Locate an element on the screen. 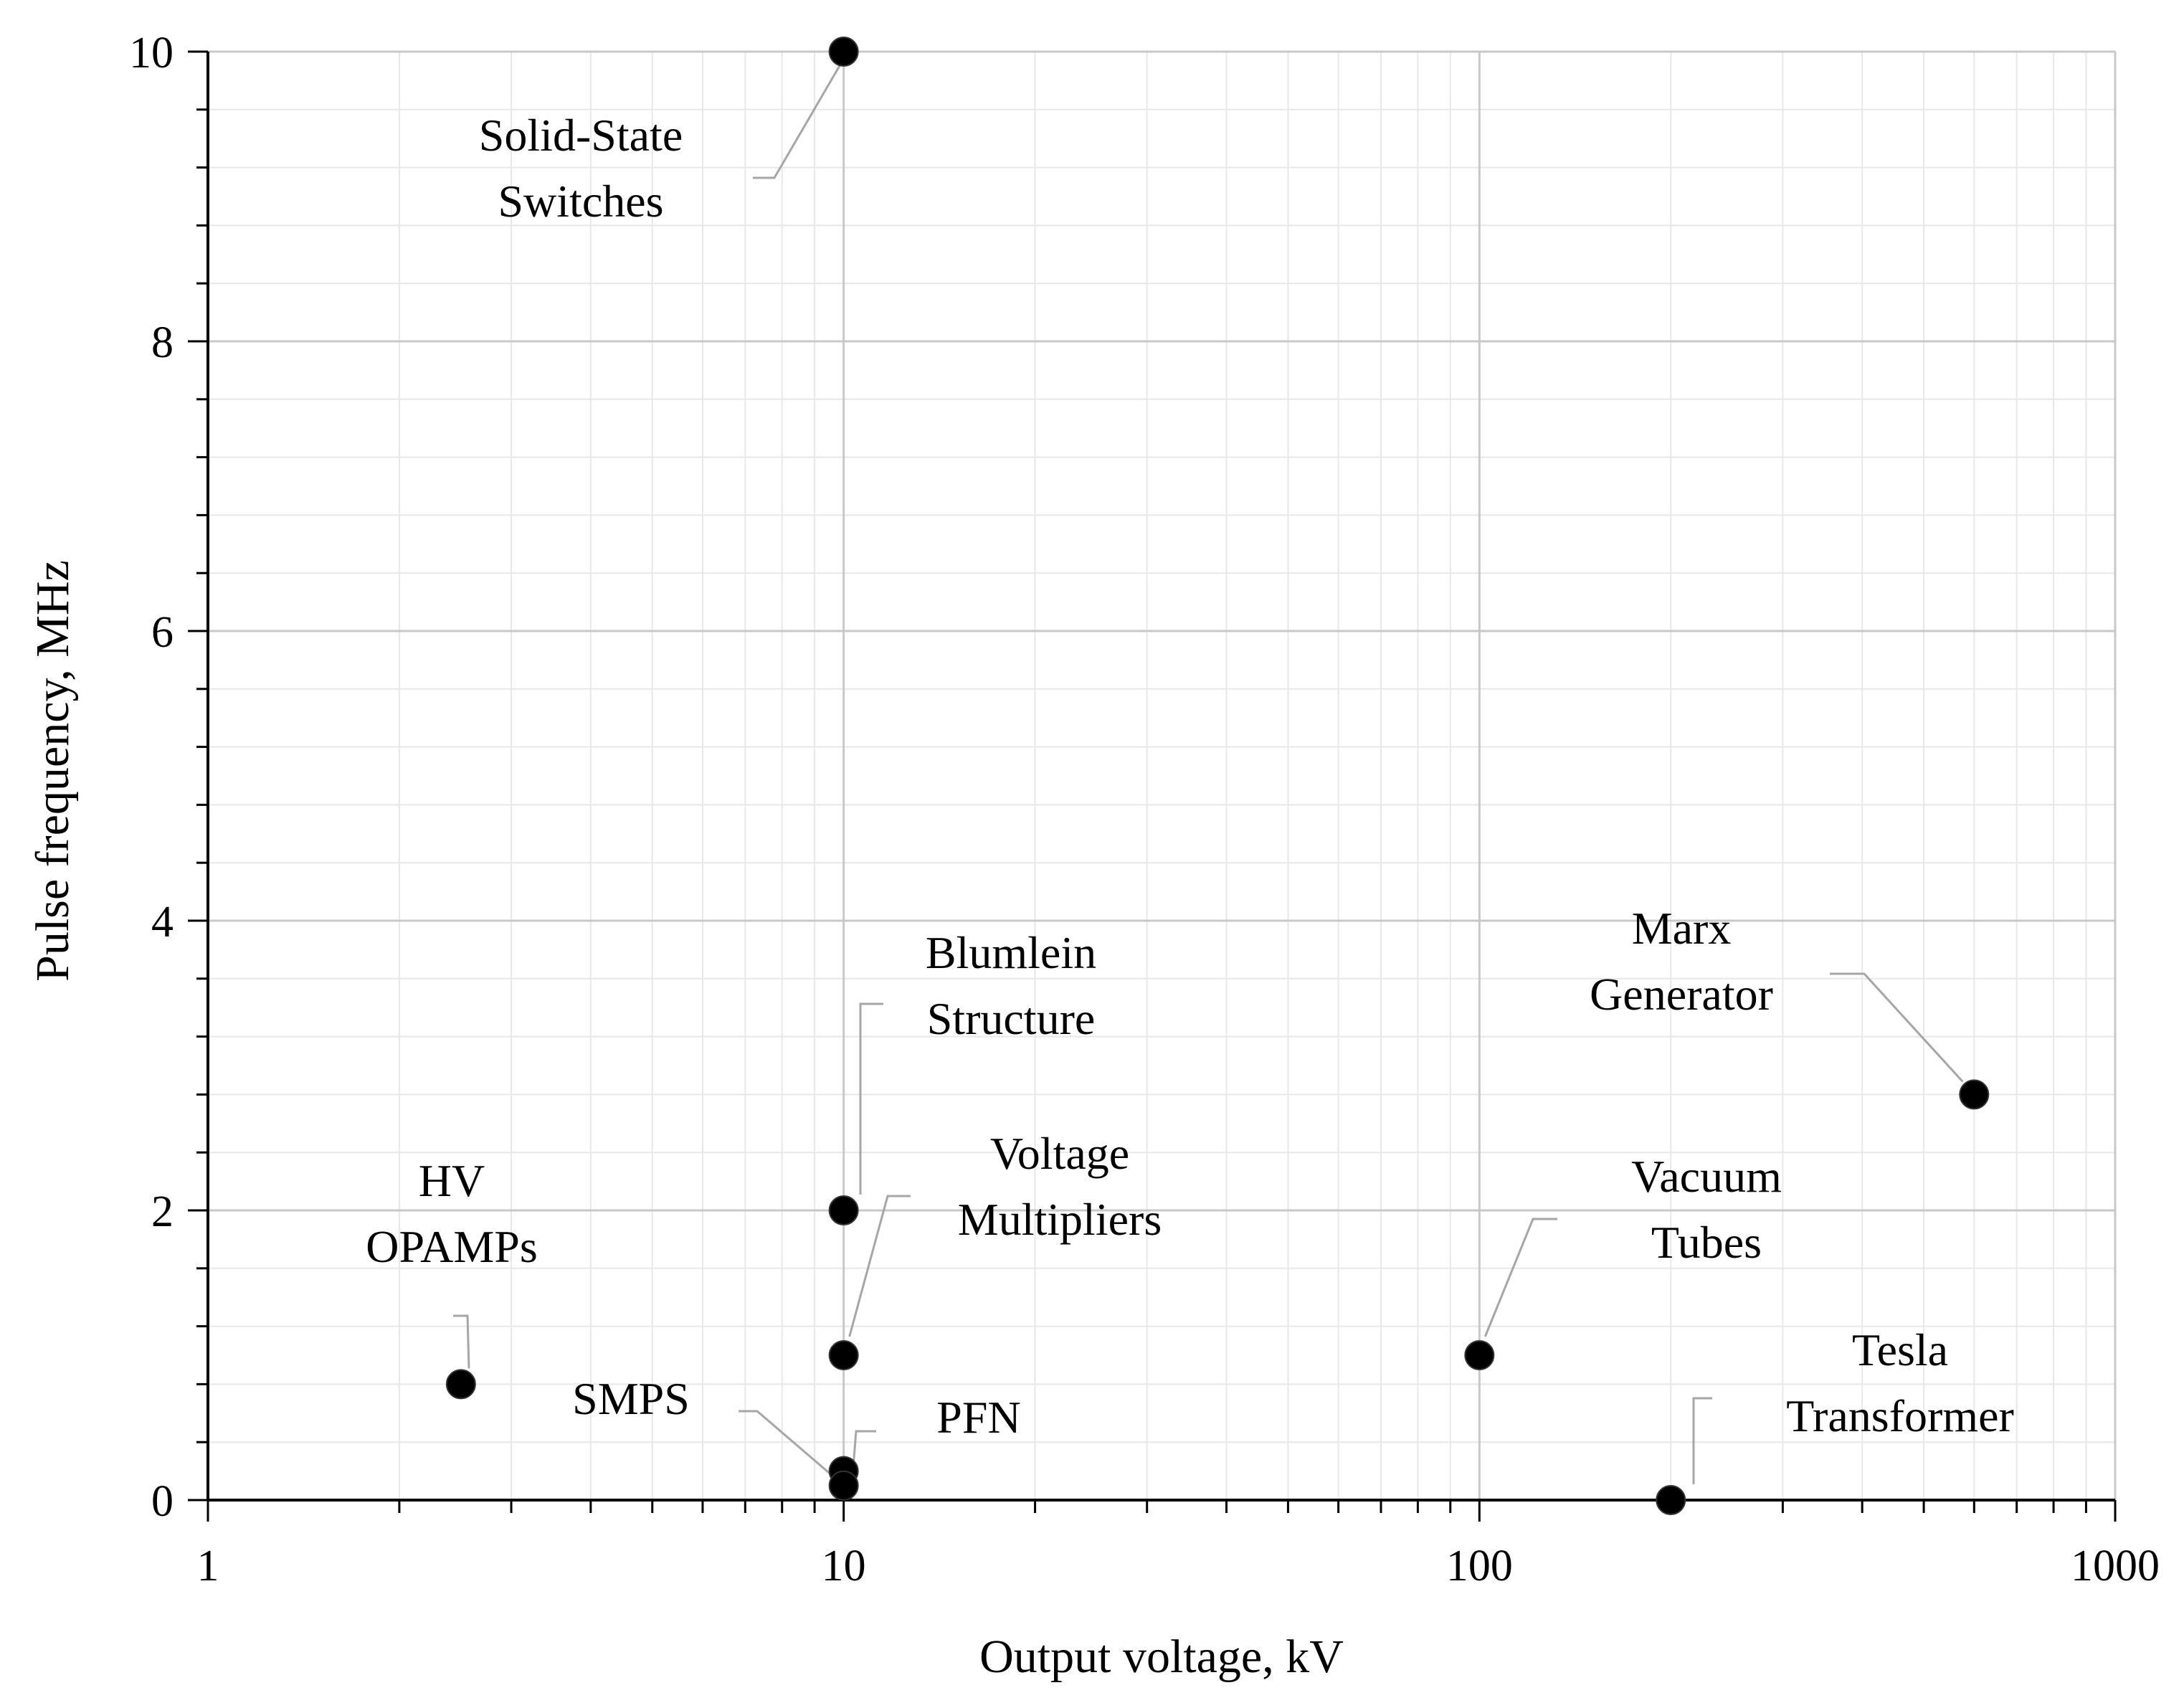 This screenshot has height=1703, width=2184. x-axis-title: Output voltage, kV is located at coordinates (1161, 1657).